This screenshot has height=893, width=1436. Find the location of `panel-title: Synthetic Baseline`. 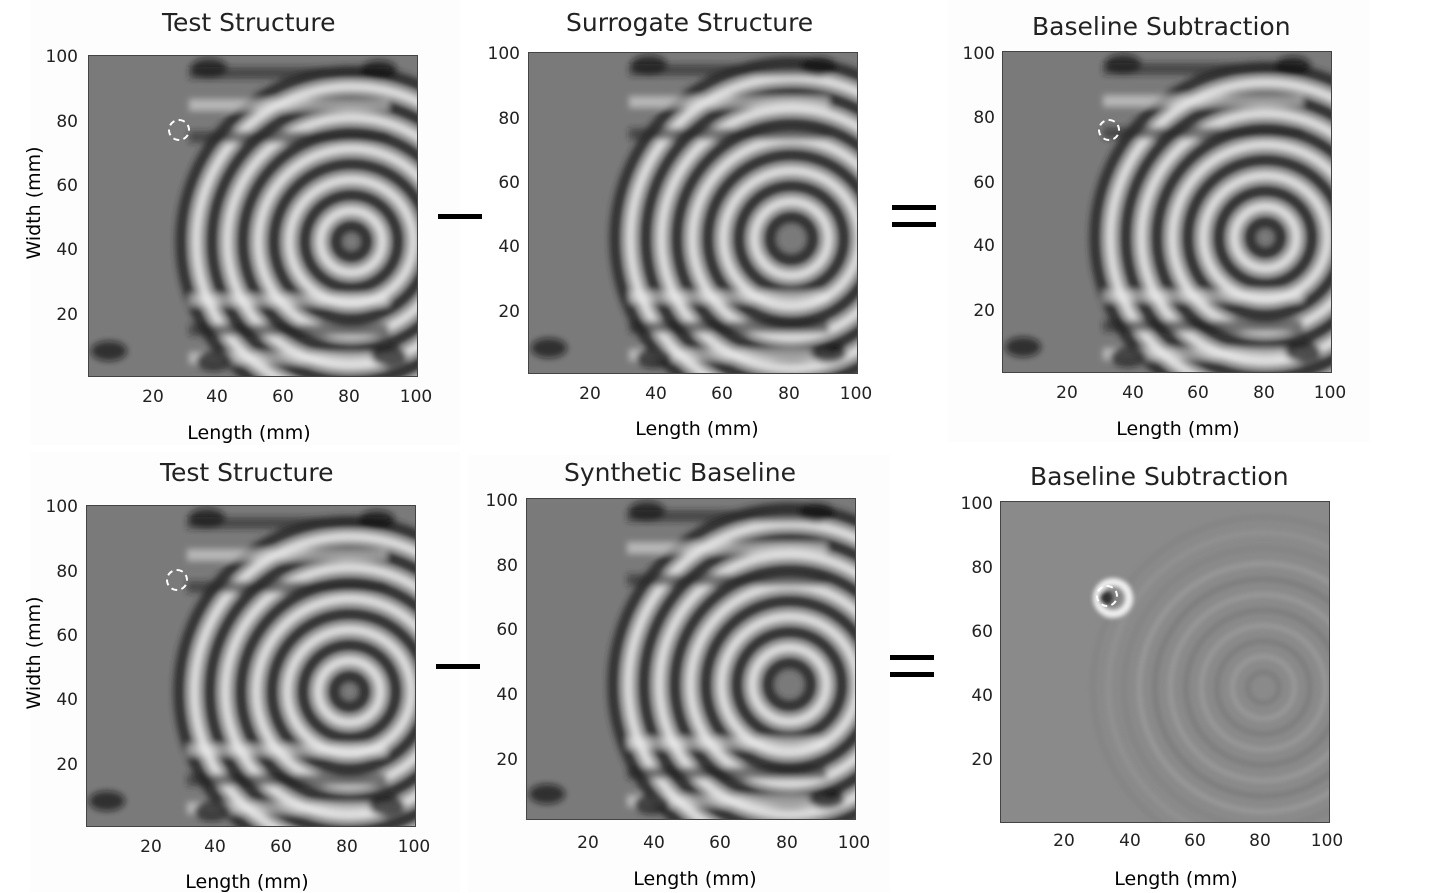

panel-title: Synthetic Baseline is located at coordinates (680, 472).